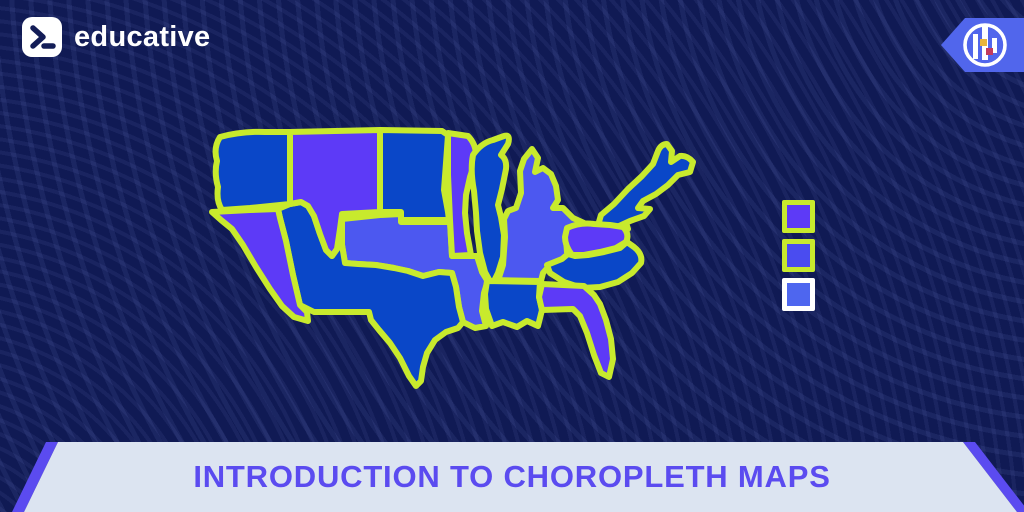  What do you see at coordinates (490, 210) in the screenshot?
I see `map-region-wisconsin-illinois` at bounding box center [490, 210].